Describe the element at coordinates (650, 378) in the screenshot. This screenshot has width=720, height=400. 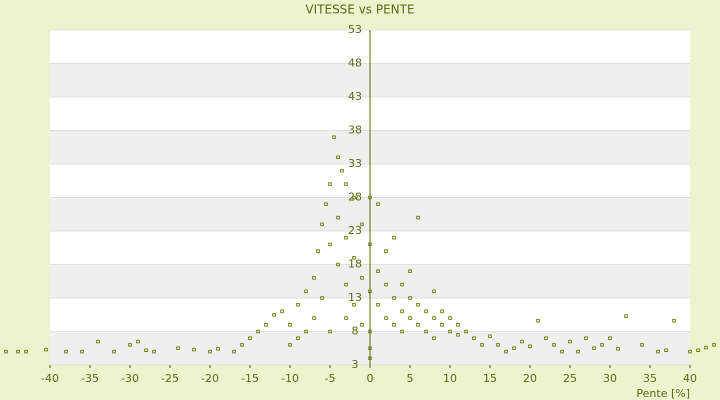
I see `x-tick-label: 35` at that location.